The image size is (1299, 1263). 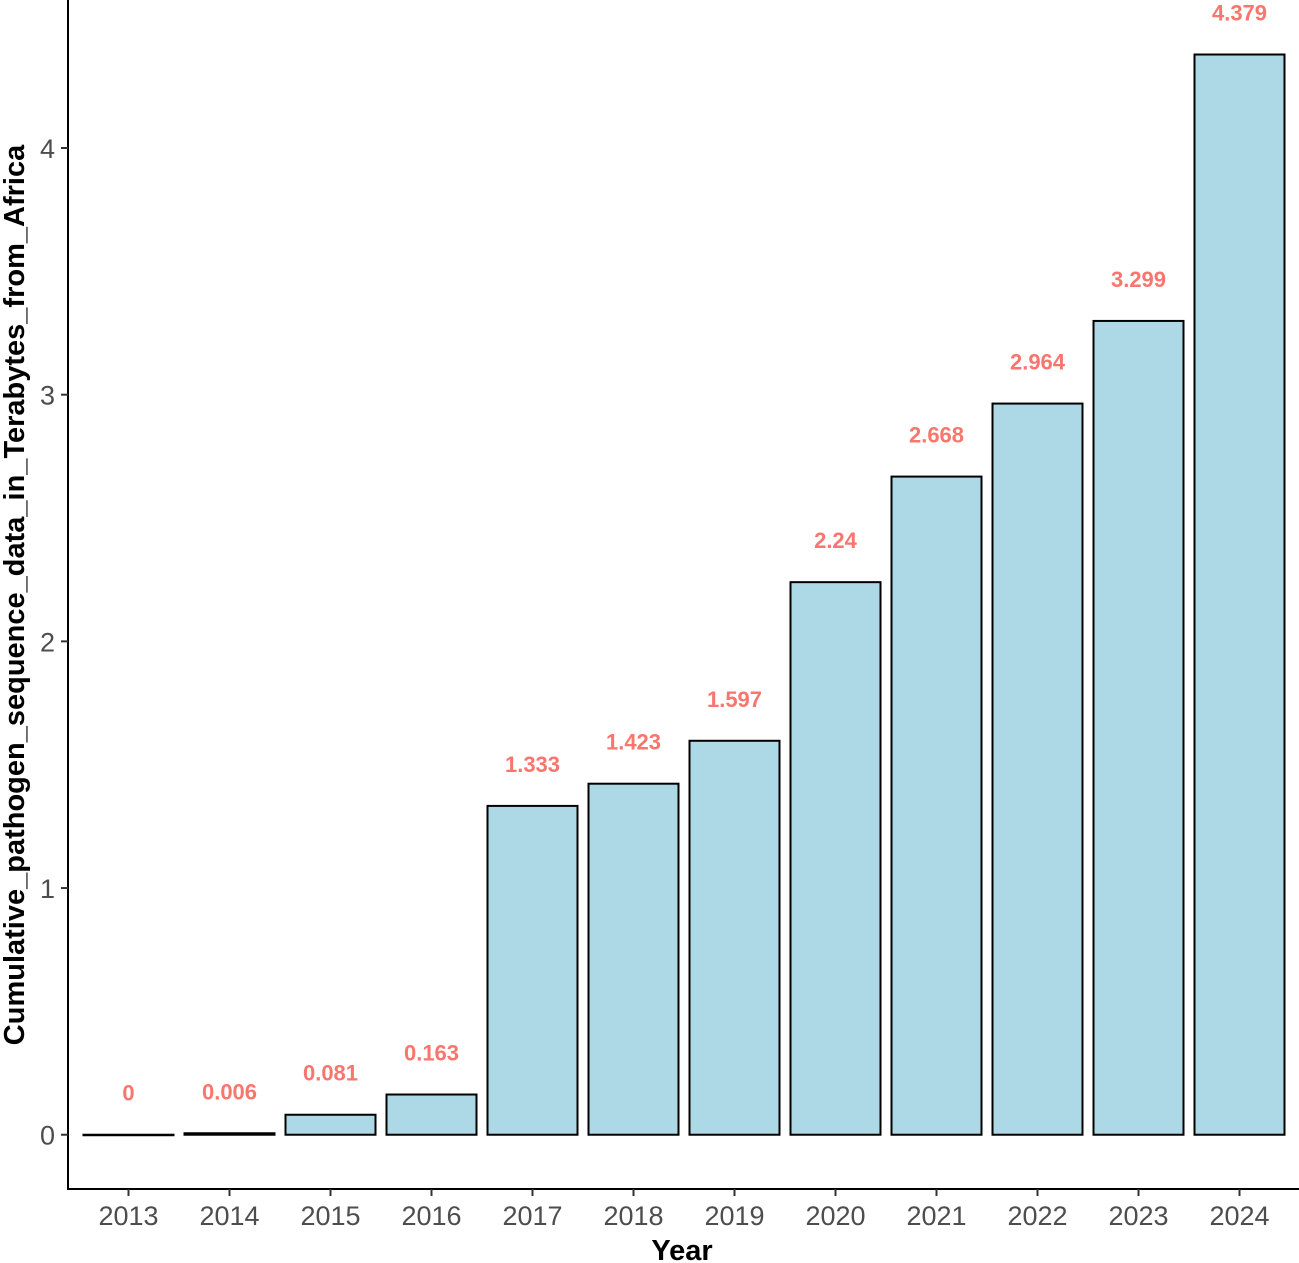 What do you see at coordinates (1037, 769) in the screenshot?
I see `bar-2022` at bounding box center [1037, 769].